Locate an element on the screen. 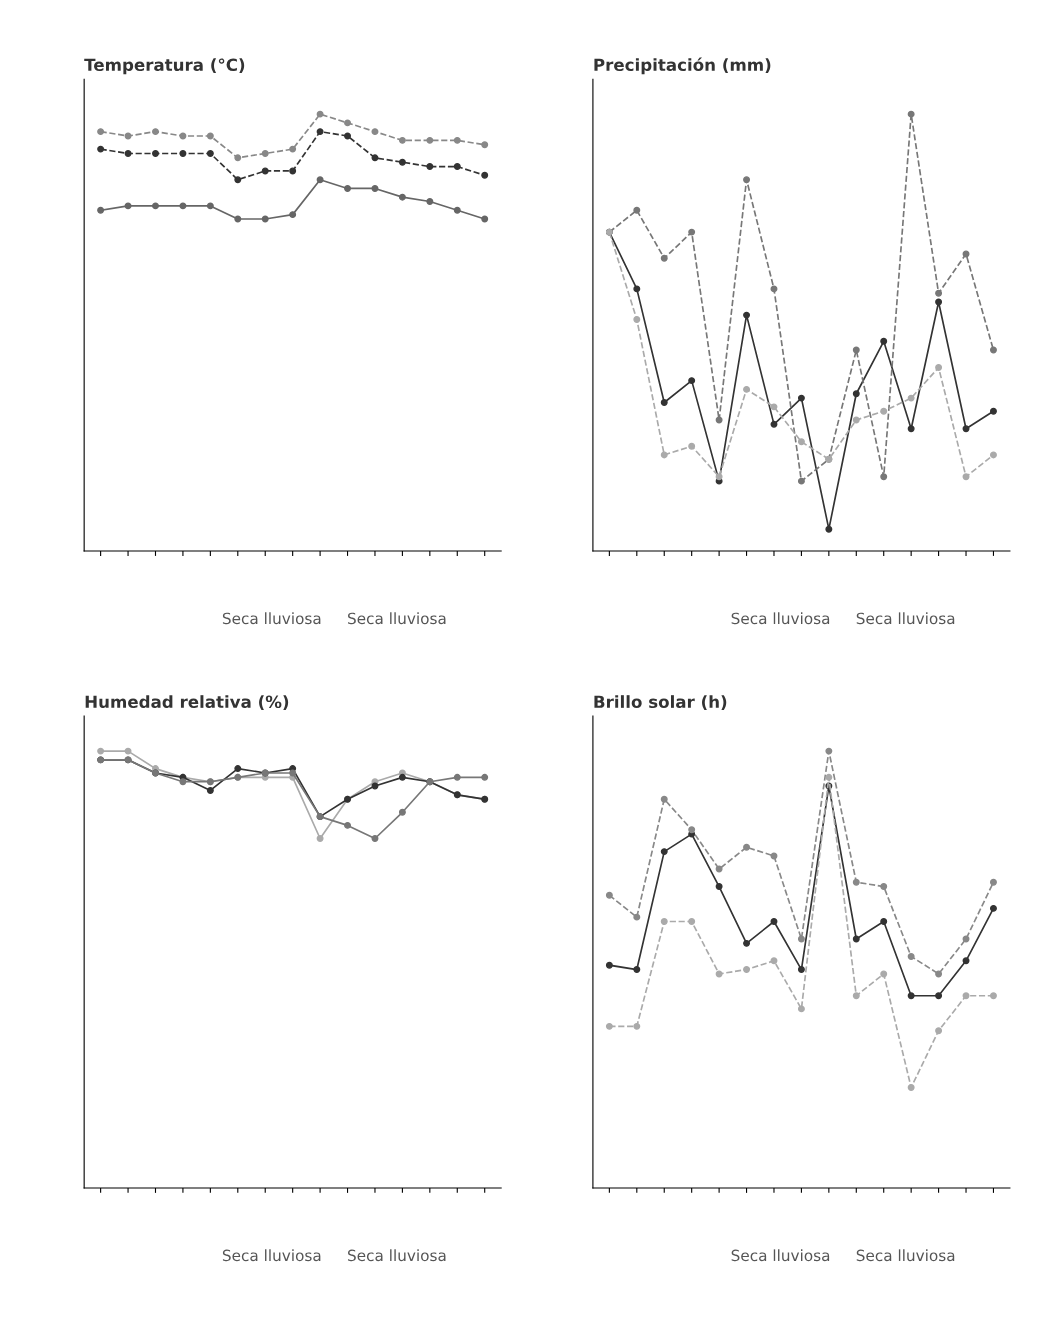 The width and height of the screenshot is (1052, 1320). chart-title: Precipitación (mm) is located at coordinates (682, 66).